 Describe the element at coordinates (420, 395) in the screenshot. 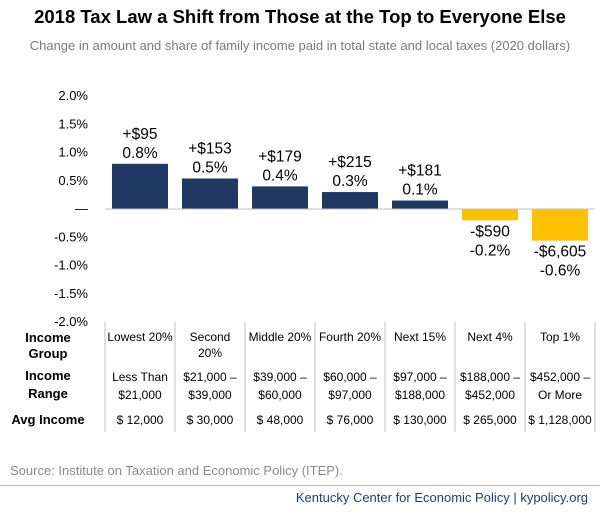

I see `income-range-cell: $188,000` at that location.